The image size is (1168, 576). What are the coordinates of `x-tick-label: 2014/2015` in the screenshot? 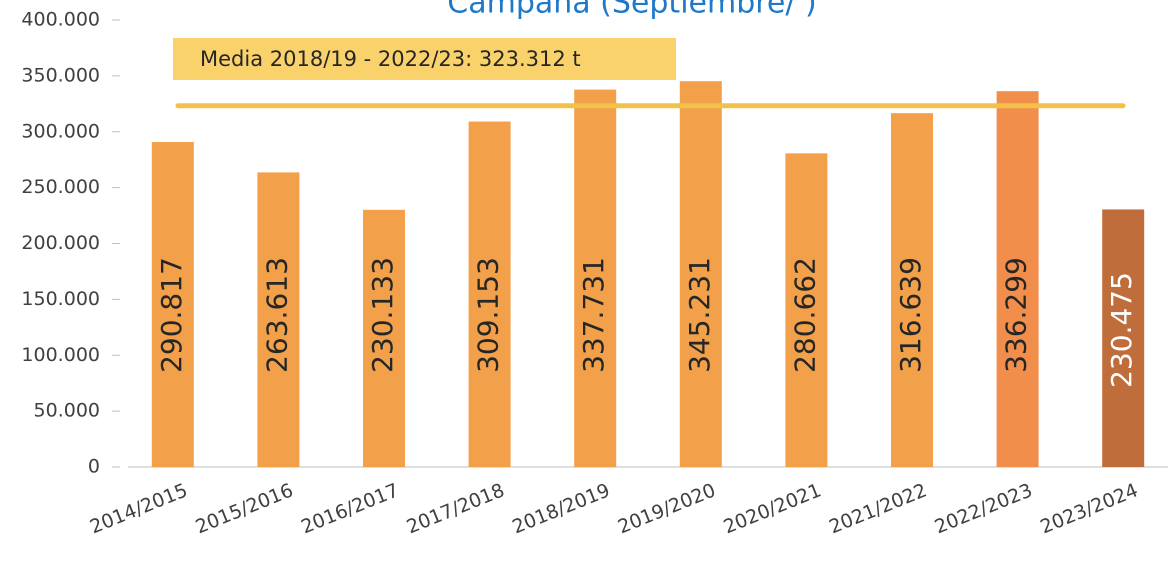 It's located at (139, 508).